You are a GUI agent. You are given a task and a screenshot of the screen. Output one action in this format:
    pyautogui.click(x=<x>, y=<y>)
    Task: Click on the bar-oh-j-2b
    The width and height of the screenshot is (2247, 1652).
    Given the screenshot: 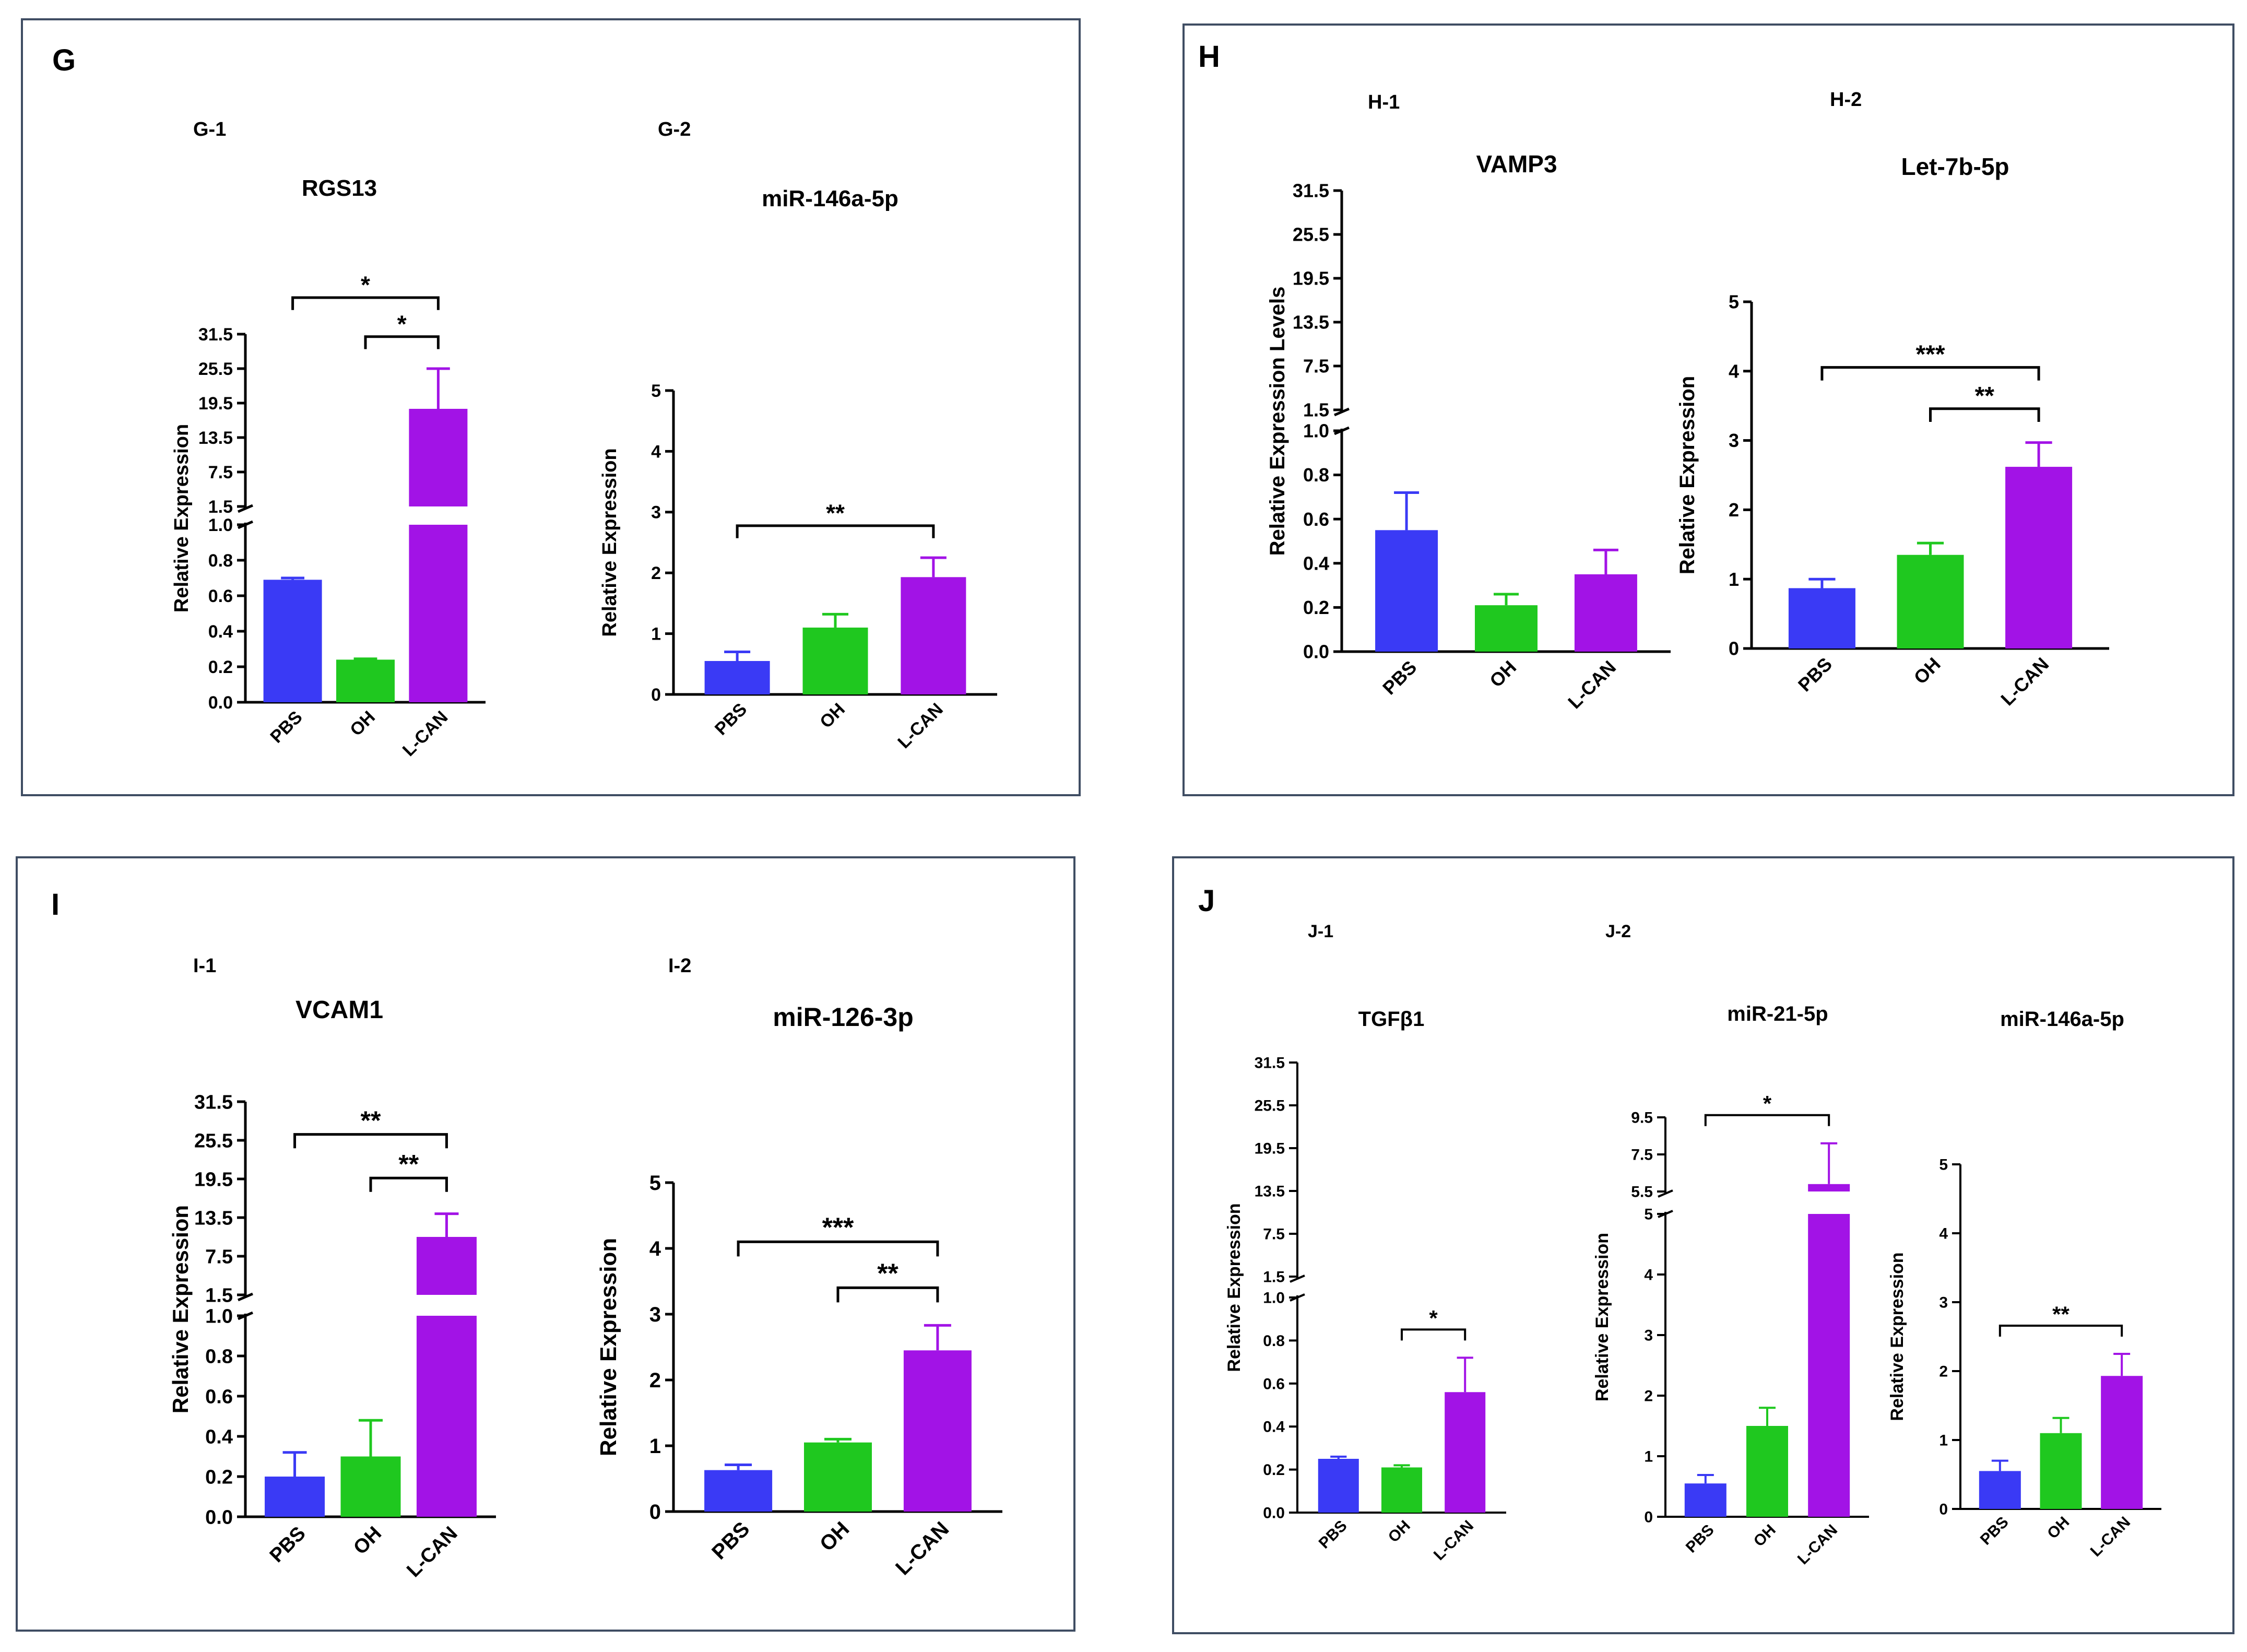 What is the action you would take?
    pyautogui.click(x=2061, y=1471)
    